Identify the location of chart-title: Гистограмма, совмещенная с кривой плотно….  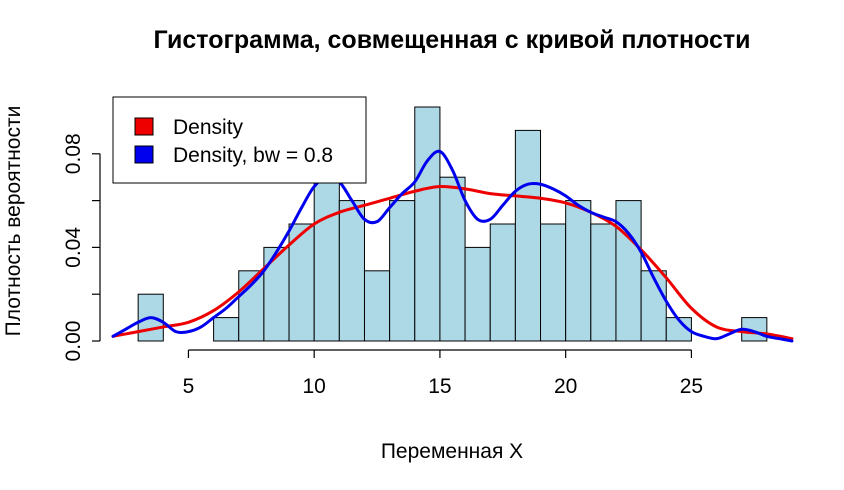
(451, 40).